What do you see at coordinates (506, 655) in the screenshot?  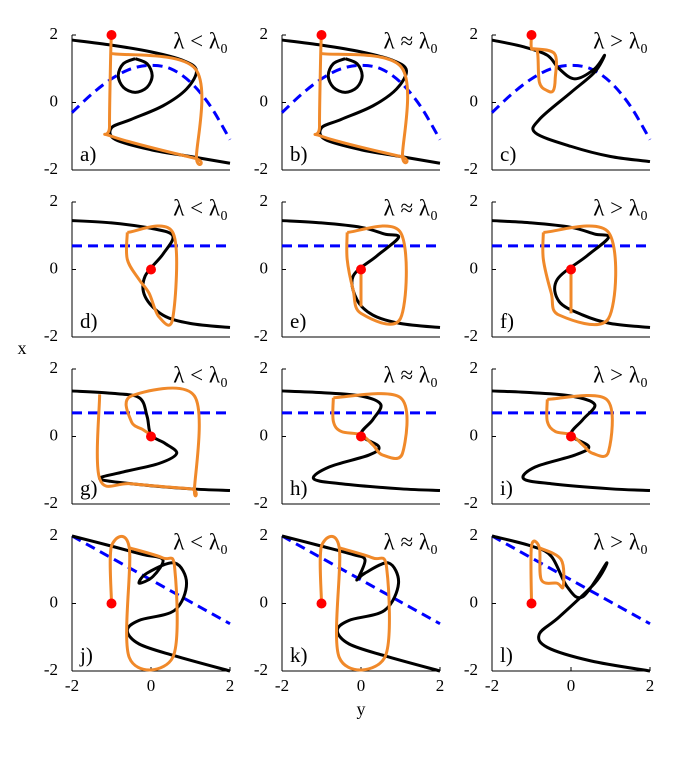 I see `panel-label: l)` at bounding box center [506, 655].